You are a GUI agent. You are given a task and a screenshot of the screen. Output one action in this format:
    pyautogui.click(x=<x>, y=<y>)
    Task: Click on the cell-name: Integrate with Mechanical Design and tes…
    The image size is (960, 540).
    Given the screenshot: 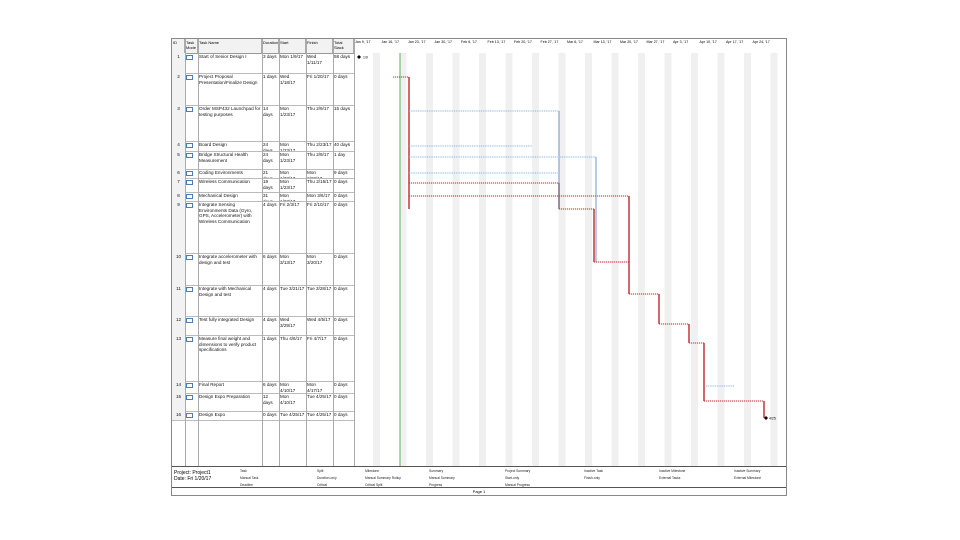 What is the action you would take?
    pyautogui.click(x=225, y=291)
    